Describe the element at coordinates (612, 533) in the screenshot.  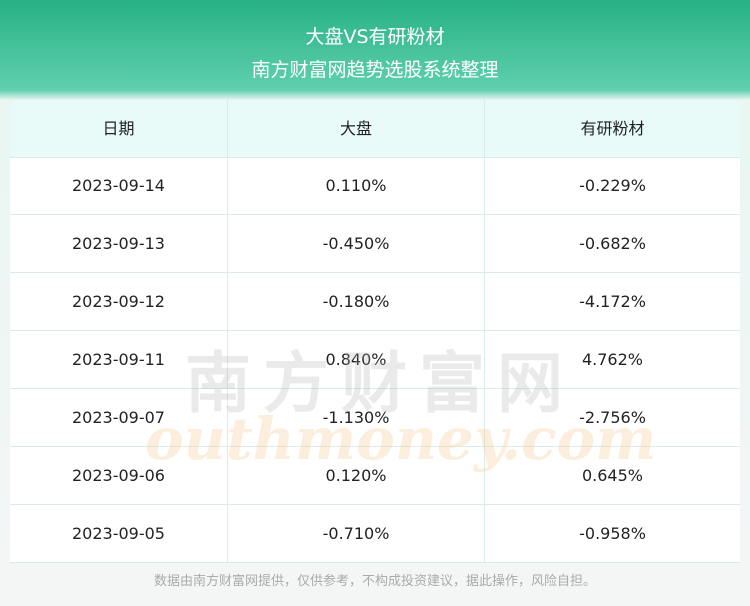
I see `table-cell: -0.958%` at that location.